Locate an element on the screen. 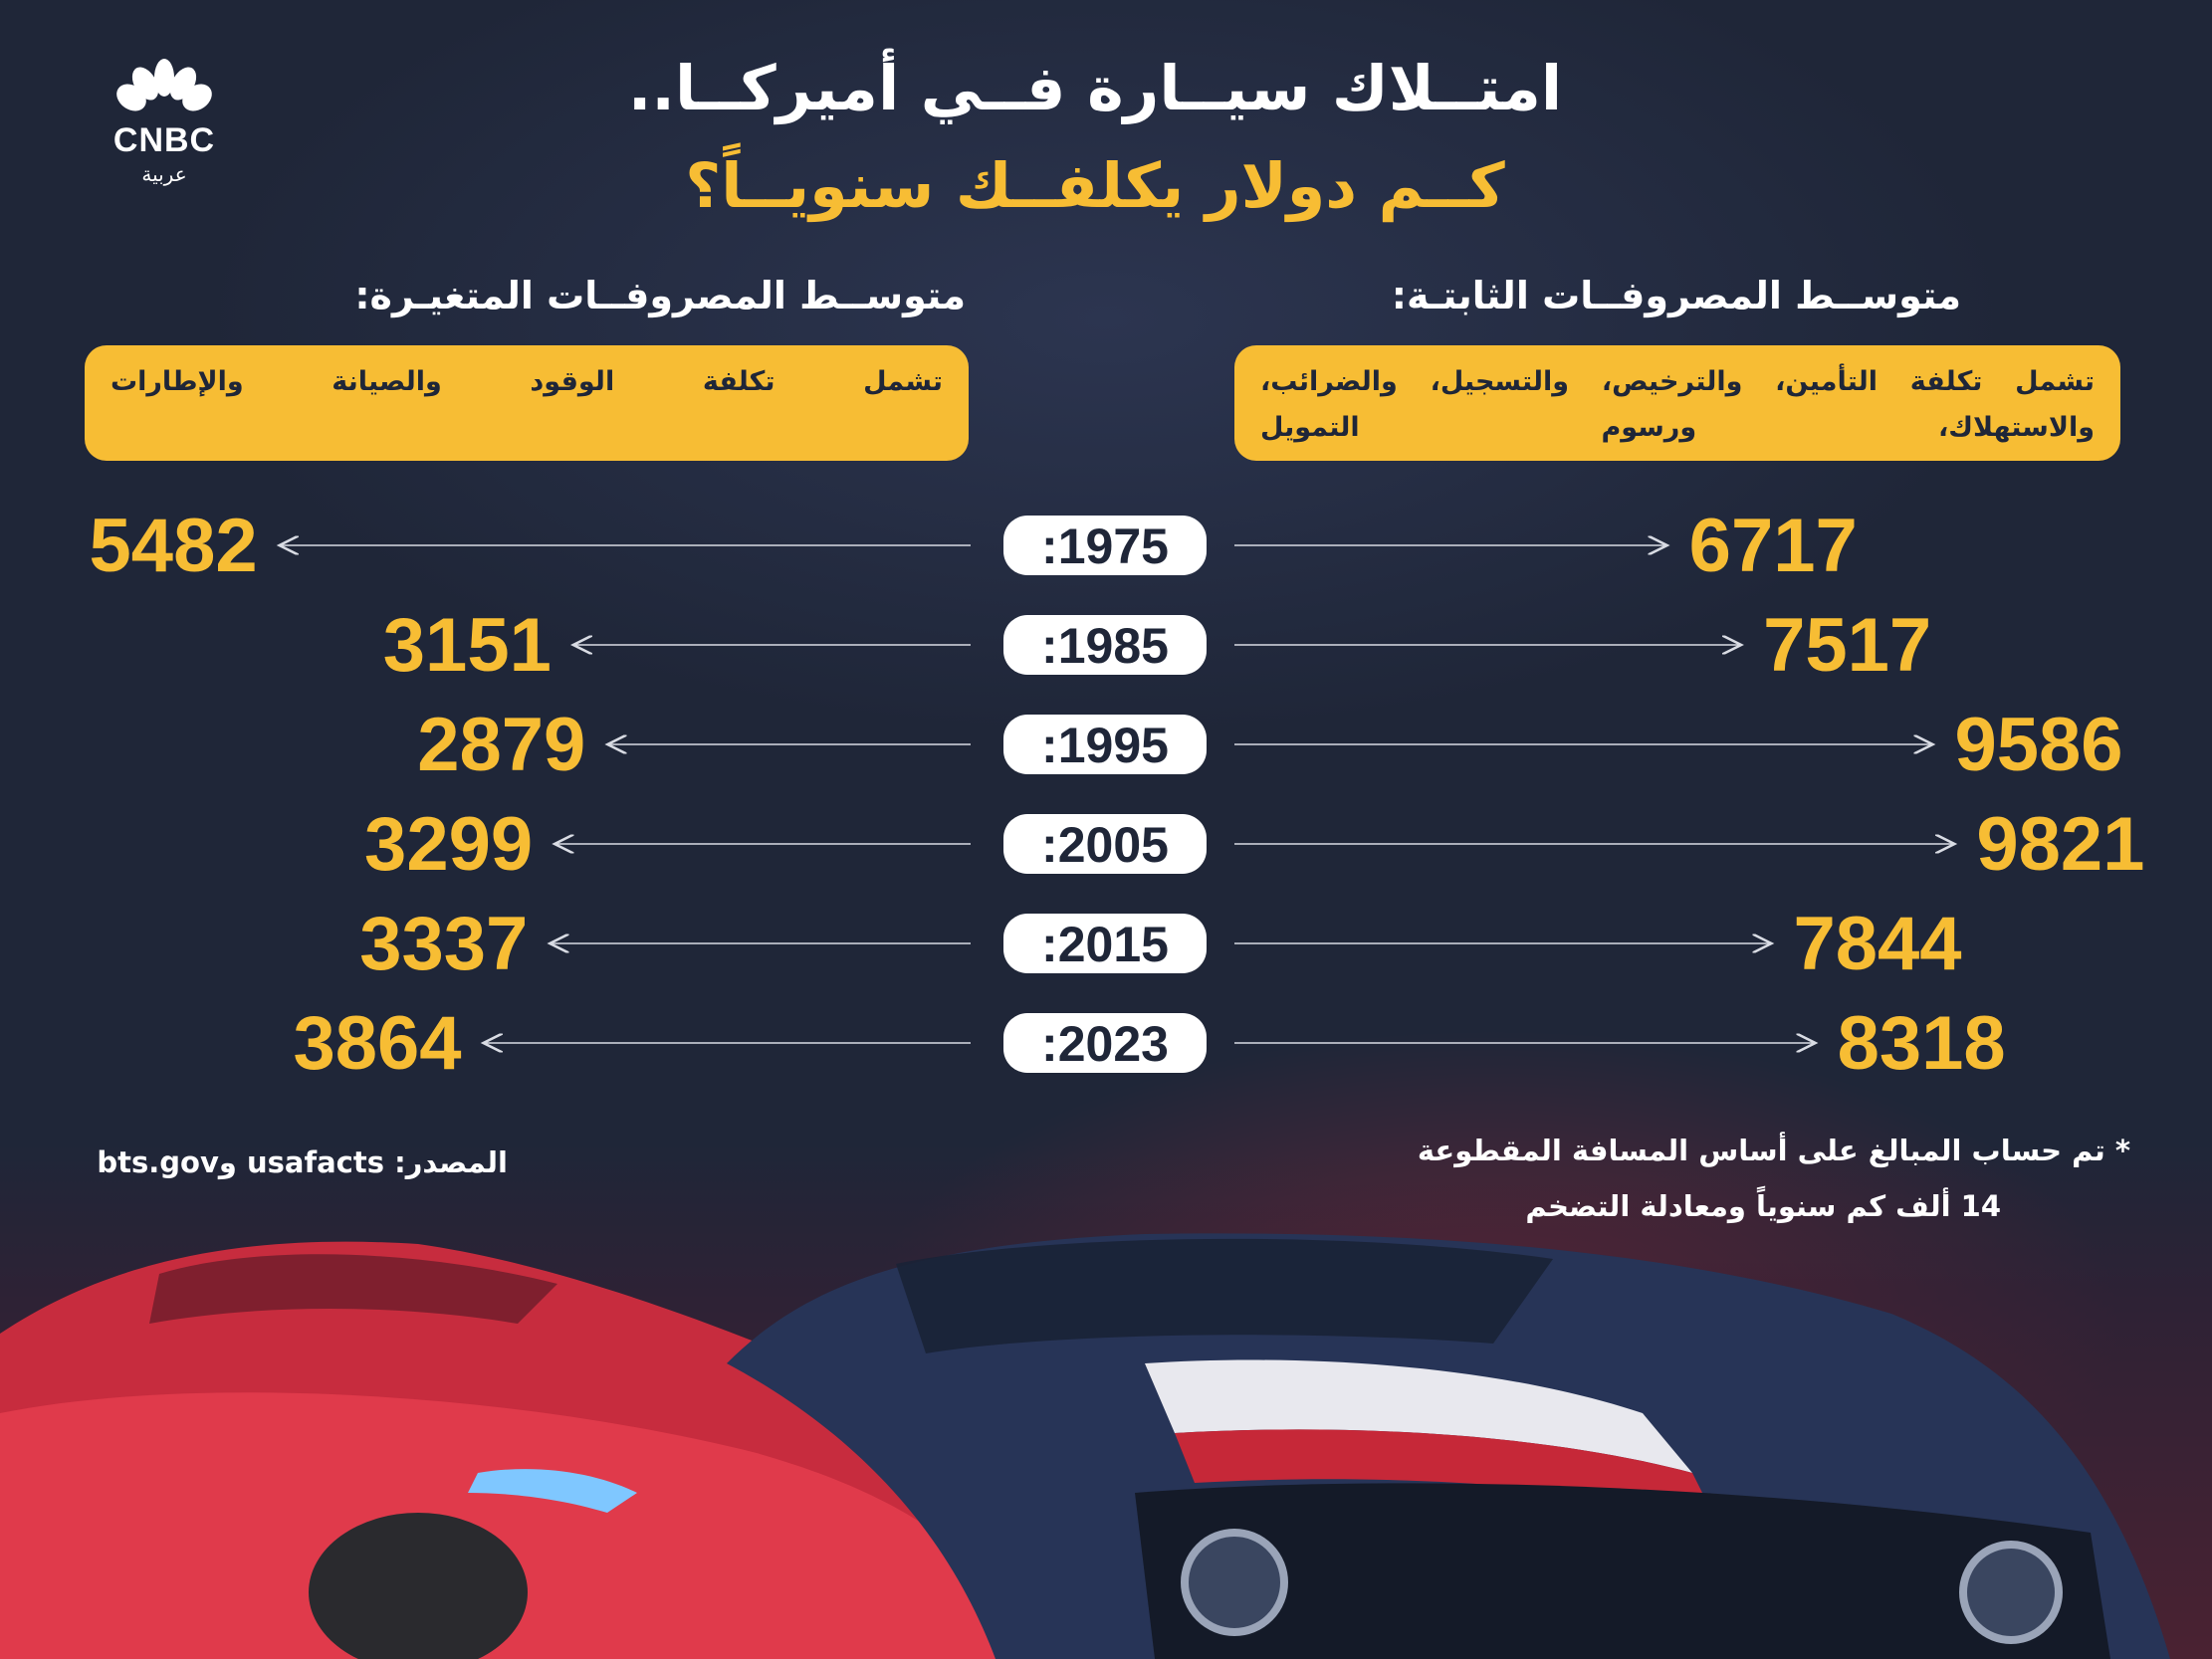 The image size is (2212, 1659). year-pill-2023 is located at coordinates (1105, 1043).